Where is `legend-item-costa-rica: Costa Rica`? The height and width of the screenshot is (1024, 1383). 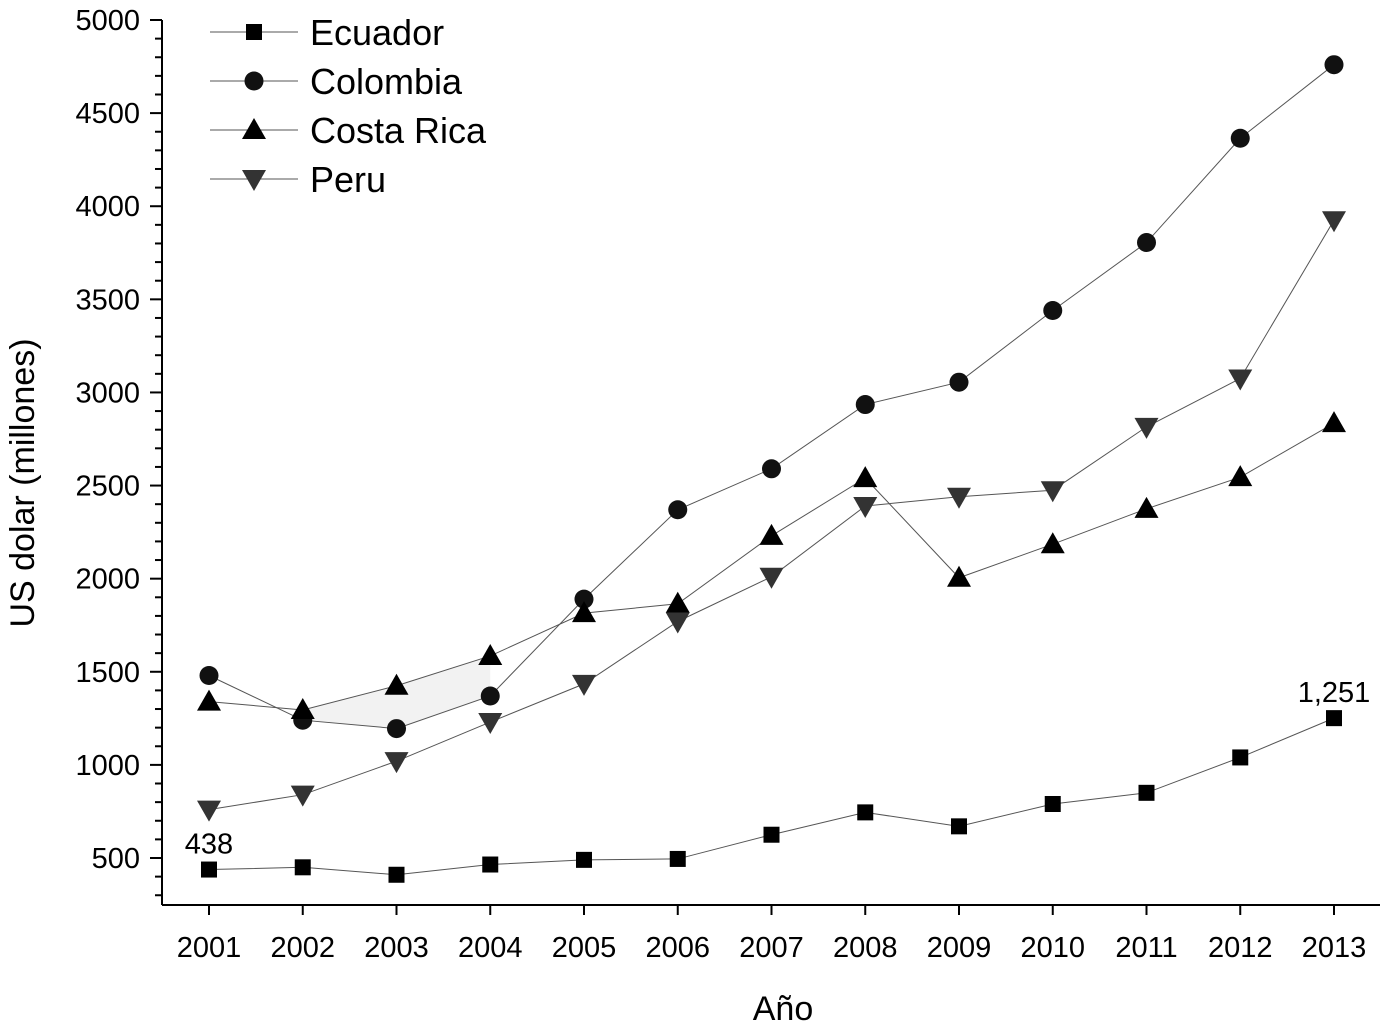 legend-item-costa-rica: Costa Rica is located at coordinates (348, 130).